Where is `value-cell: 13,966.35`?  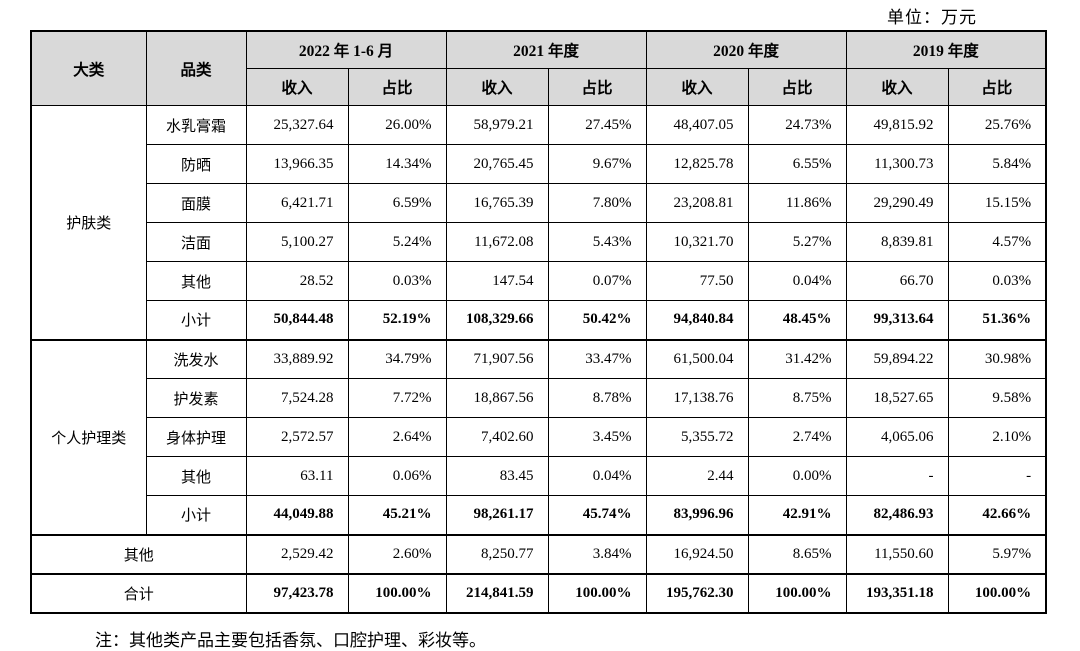
value-cell: 13,966.35 is located at coordinates (297, 164).